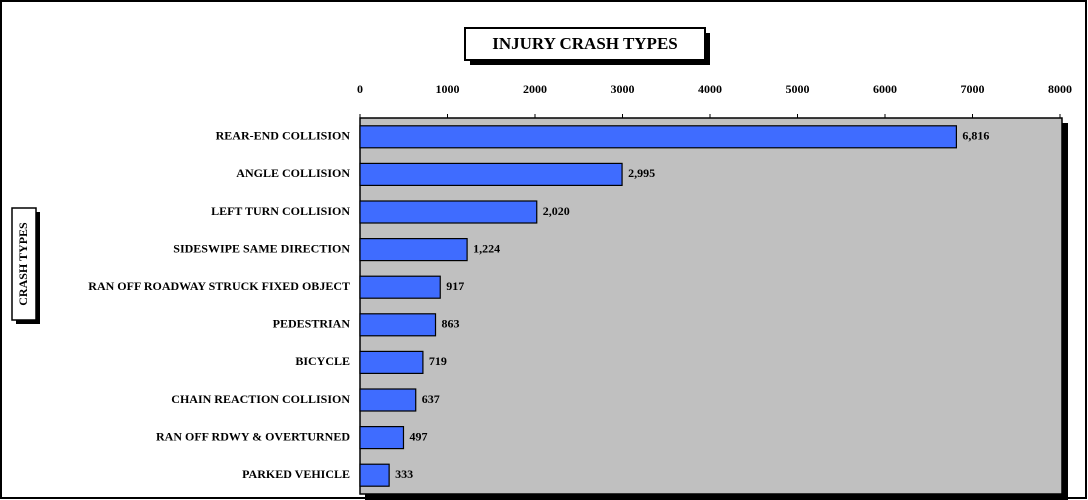 Image resolution: width=1088 pixels, height=500 pixels. I want to click on value-label: 2,020, so click(556, 211).